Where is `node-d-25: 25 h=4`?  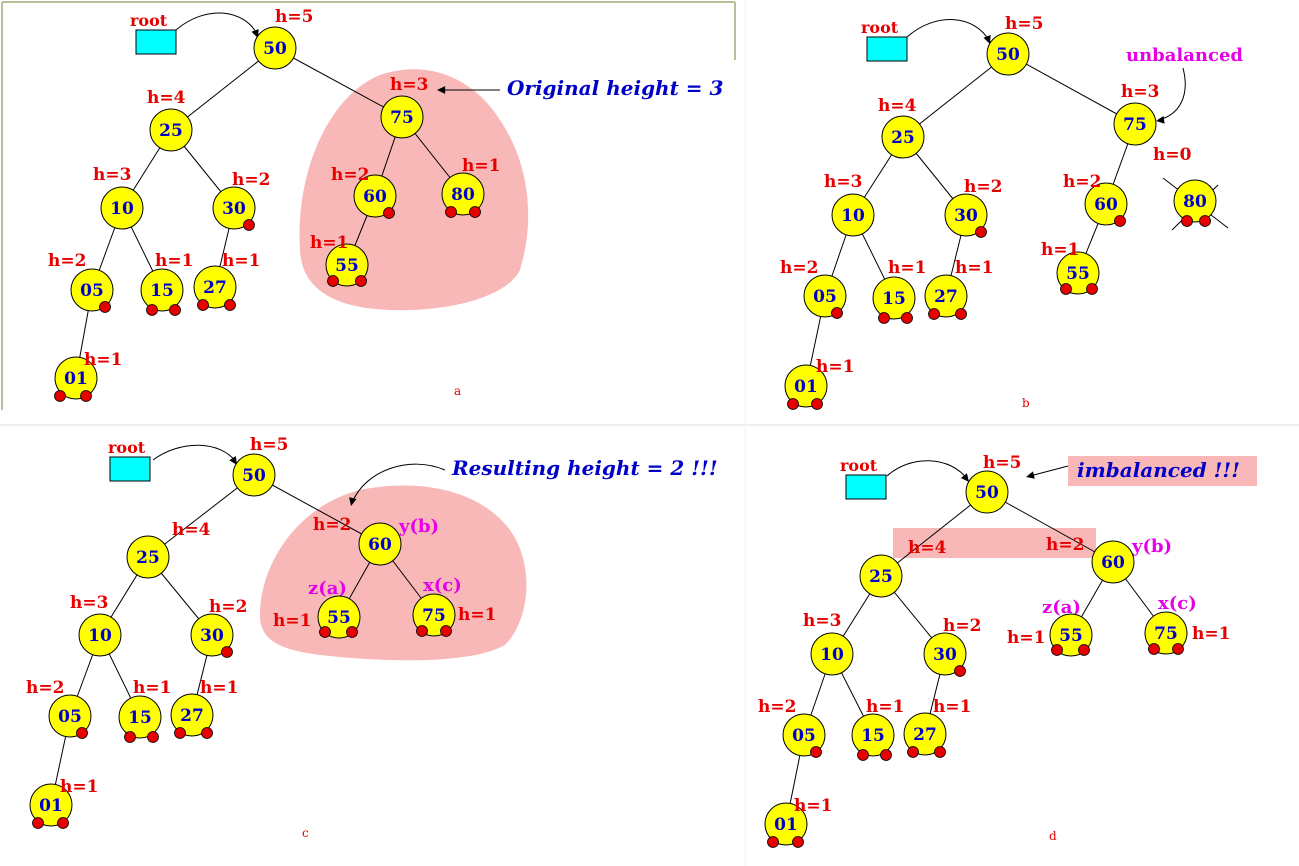 node-d-25: 25 h=4 is located at coordinates (903, 568).